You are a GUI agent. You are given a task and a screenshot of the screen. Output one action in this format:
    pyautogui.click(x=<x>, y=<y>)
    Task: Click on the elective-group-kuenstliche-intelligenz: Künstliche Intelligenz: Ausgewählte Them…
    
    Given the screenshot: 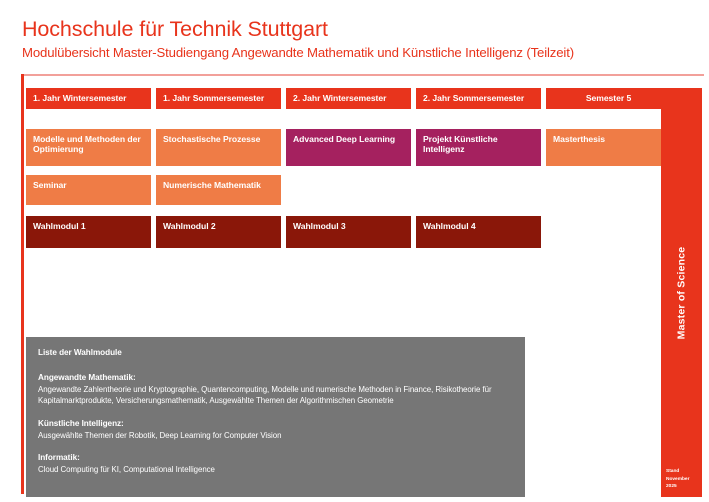 What is the action you would take?
    pyautogui.click(x=275, y=429)
    